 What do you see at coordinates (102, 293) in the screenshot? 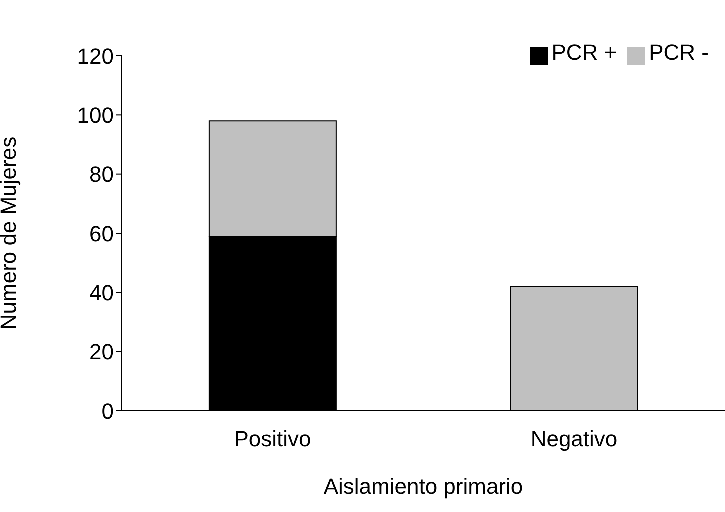
I see `y-tick-label: 40` at bounding box center [102, 293].